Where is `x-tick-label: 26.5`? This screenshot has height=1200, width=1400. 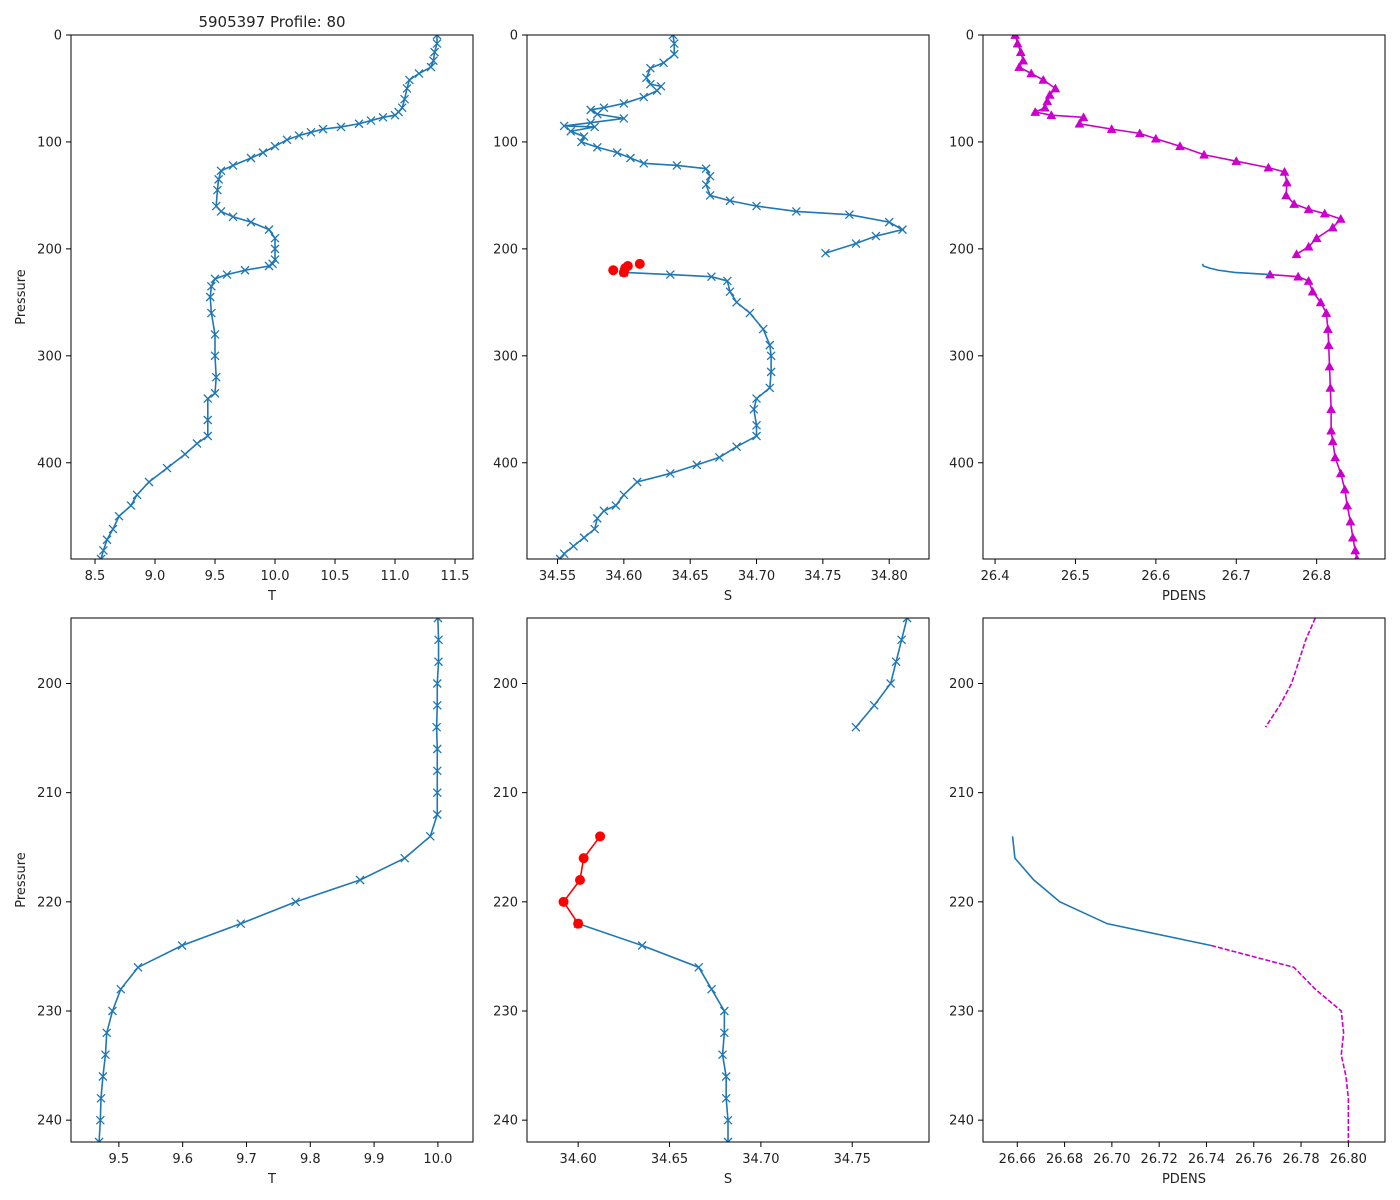 x-tick-label: 26.5 is located at coordinates (1075, 576).